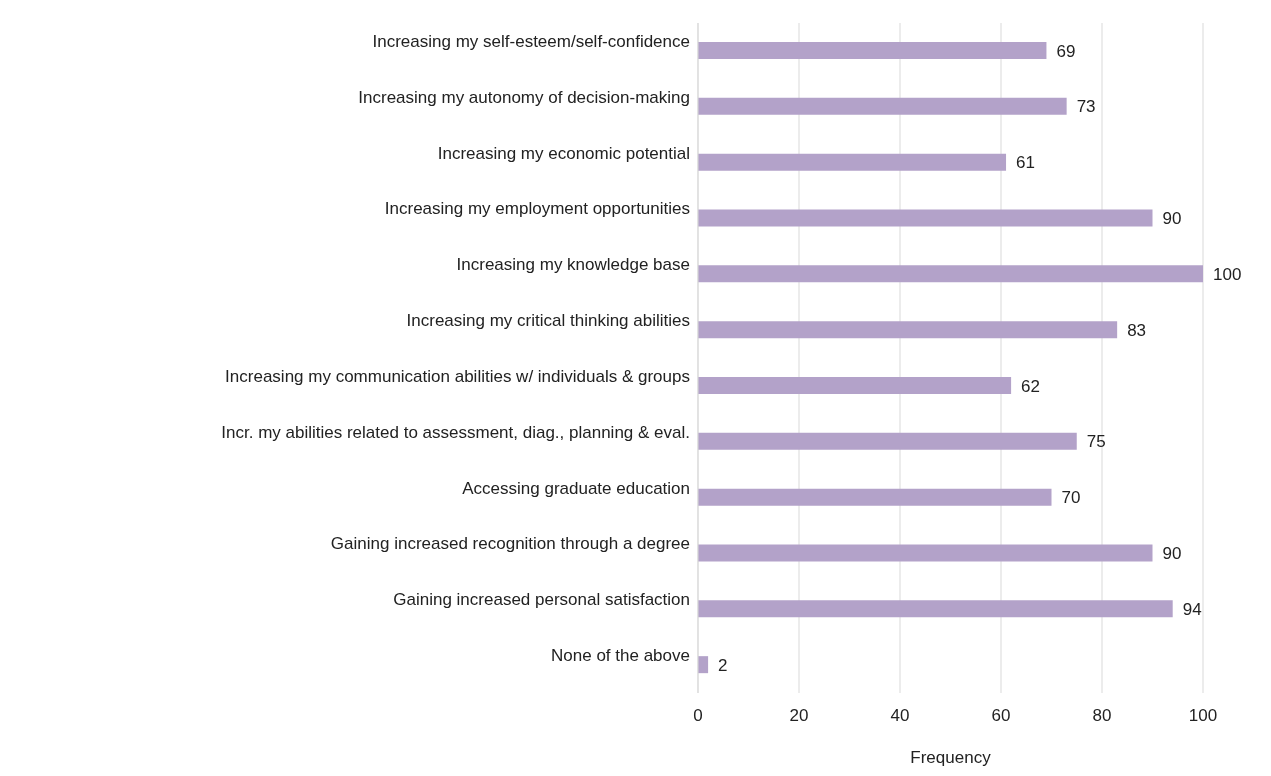 The height and width of the screenshot is (776, 1271). I want to click on data-label: 69, so click(1066, 51).